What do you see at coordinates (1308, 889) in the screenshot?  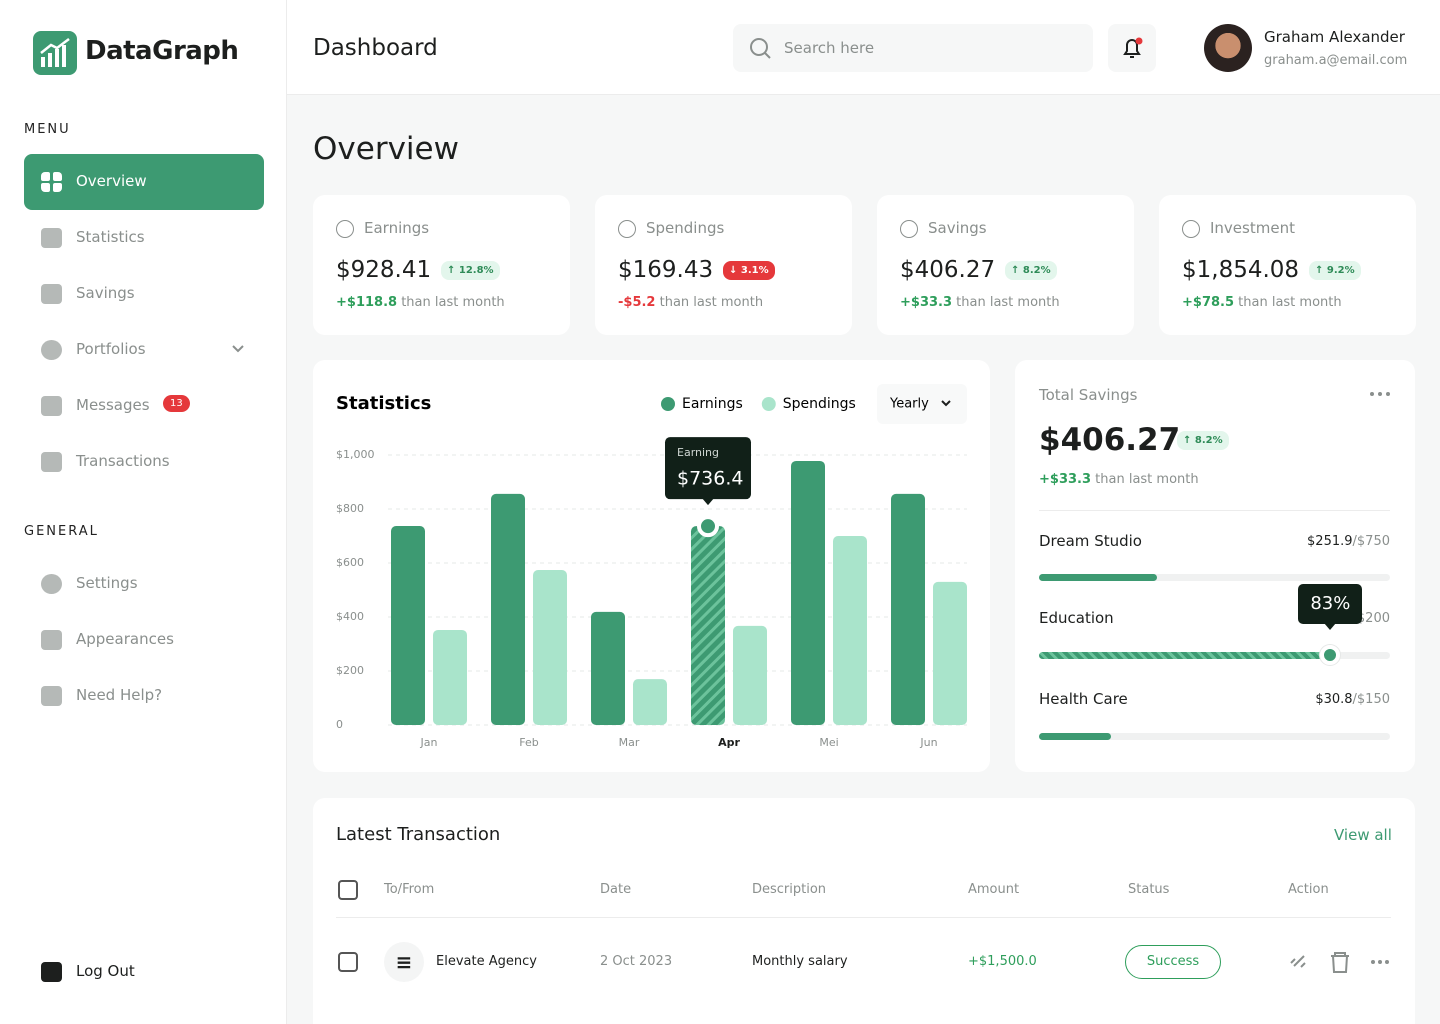 I see `column-header: Action` at bounding box center [1308, 889].